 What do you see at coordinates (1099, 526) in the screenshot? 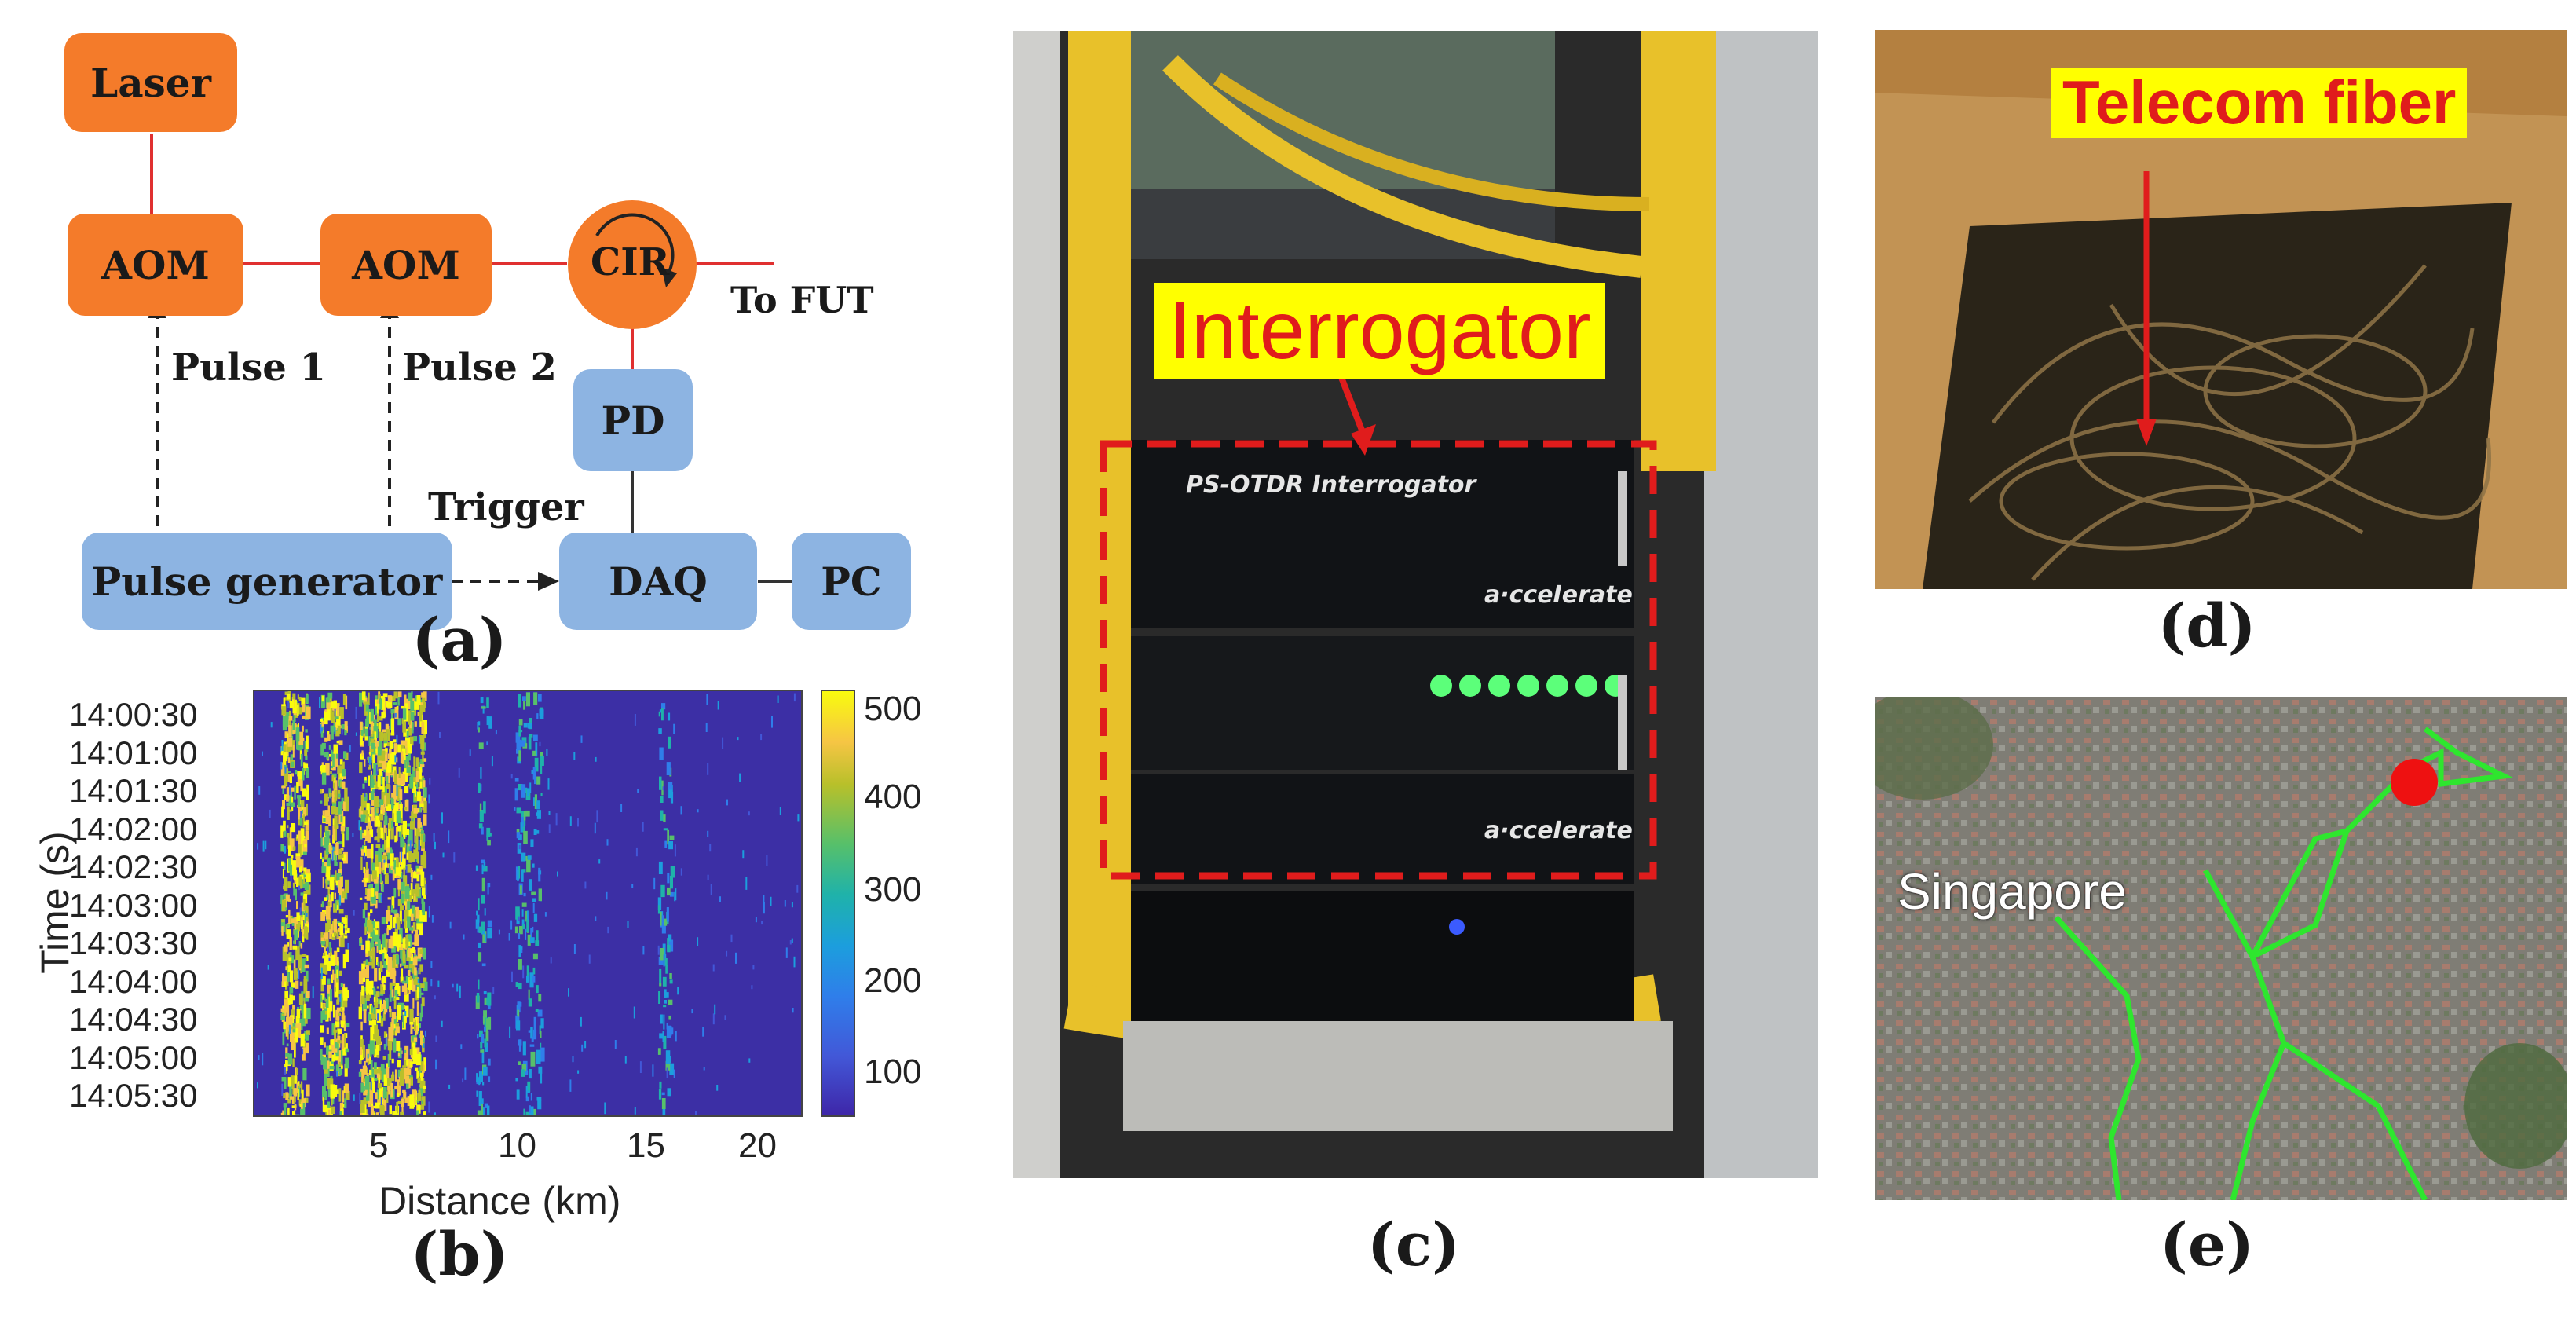
I see `cable-bundle-left` at bounding box center [1099, 526].